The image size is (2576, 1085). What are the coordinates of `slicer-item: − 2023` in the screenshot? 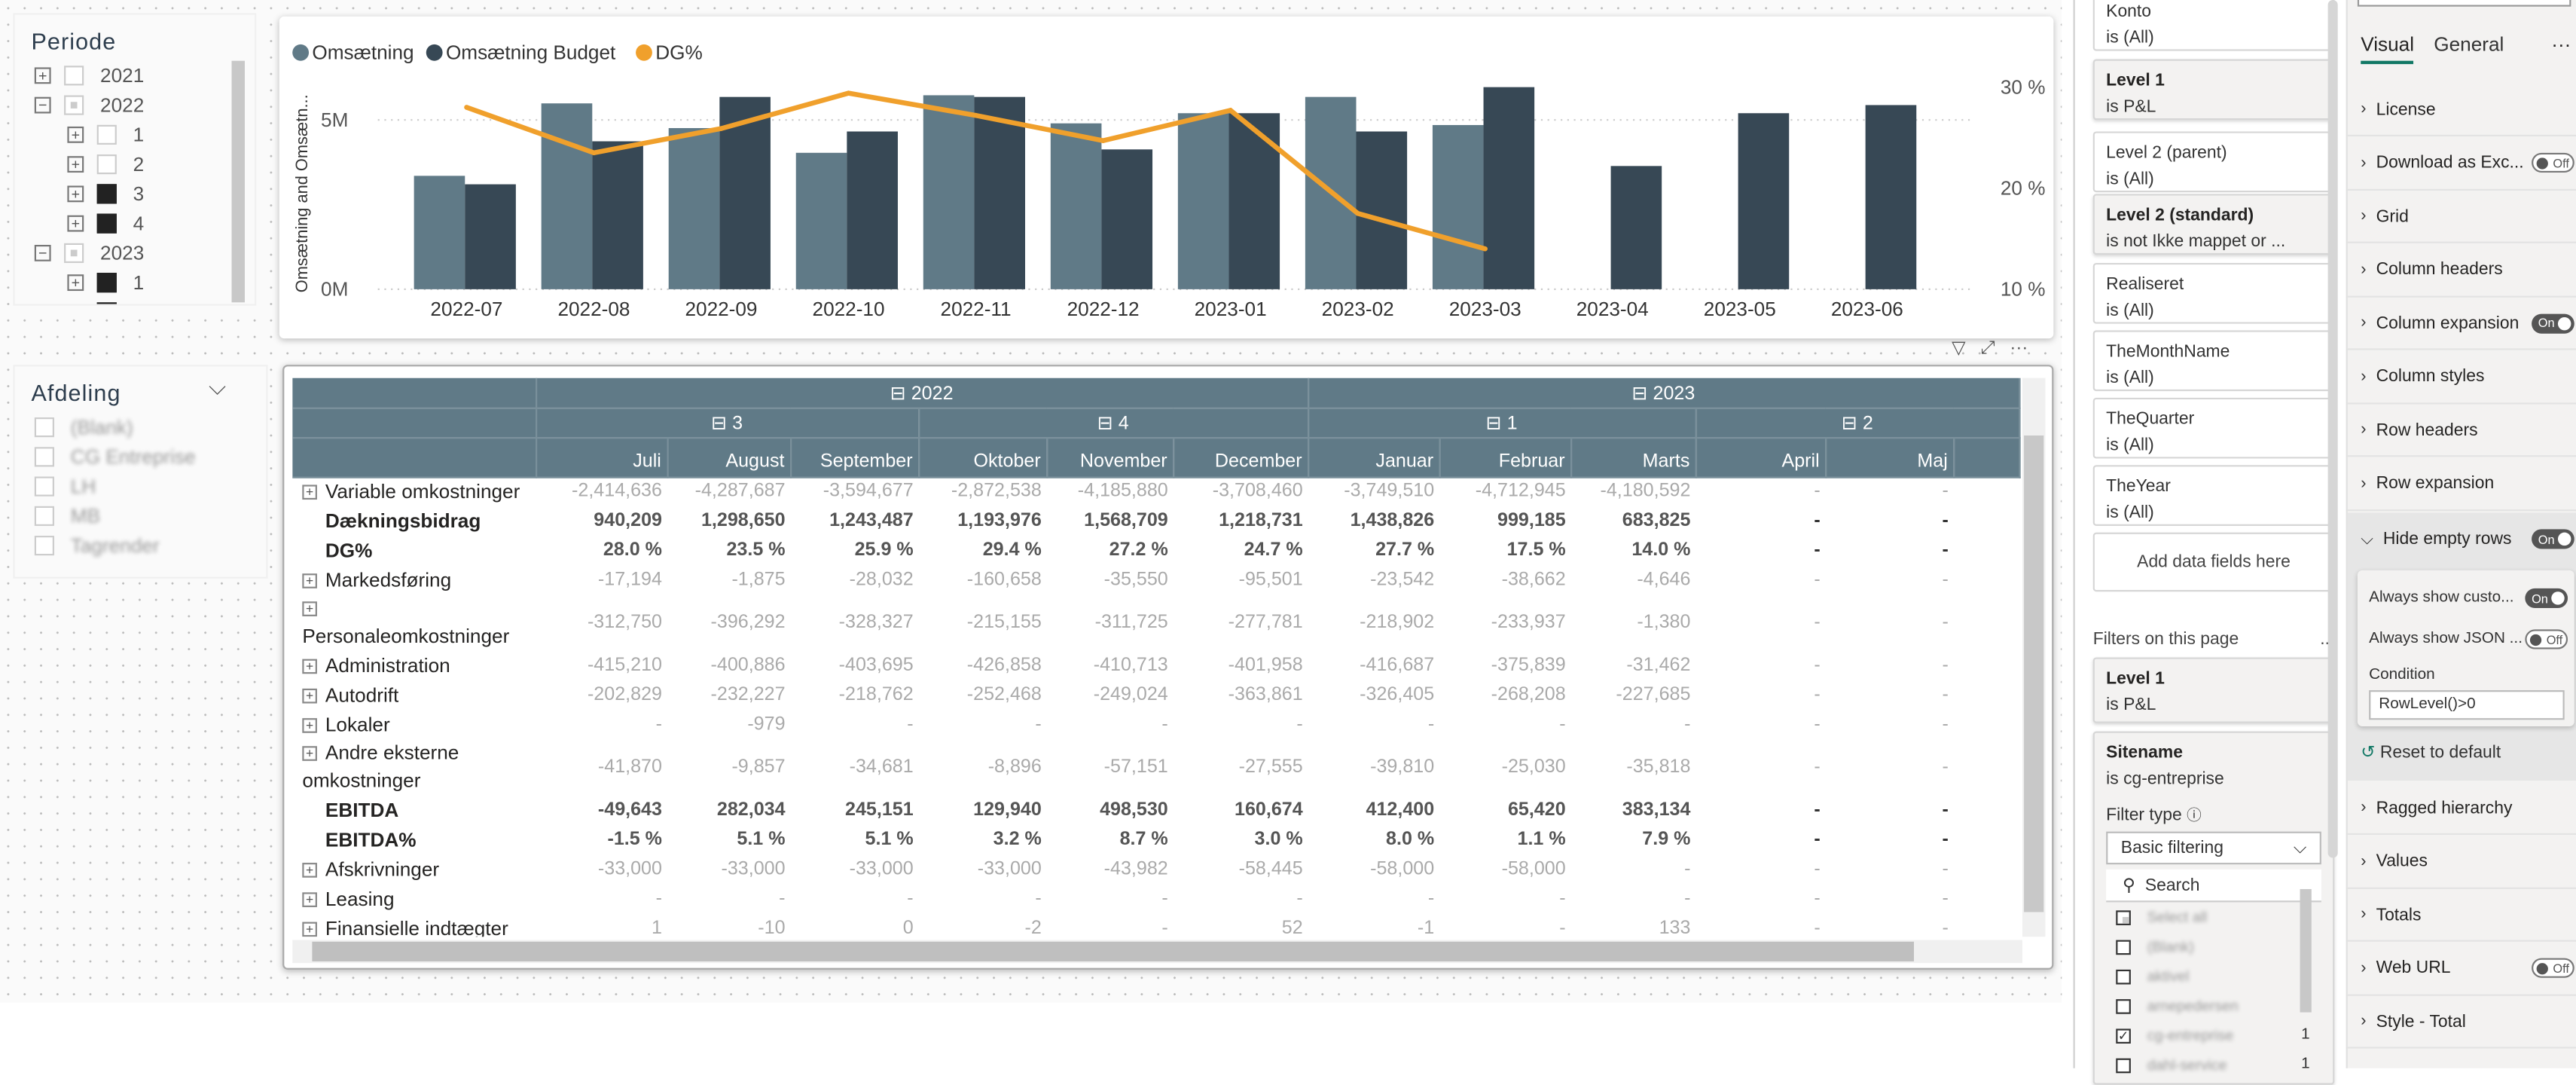 It's located at (135, 253).